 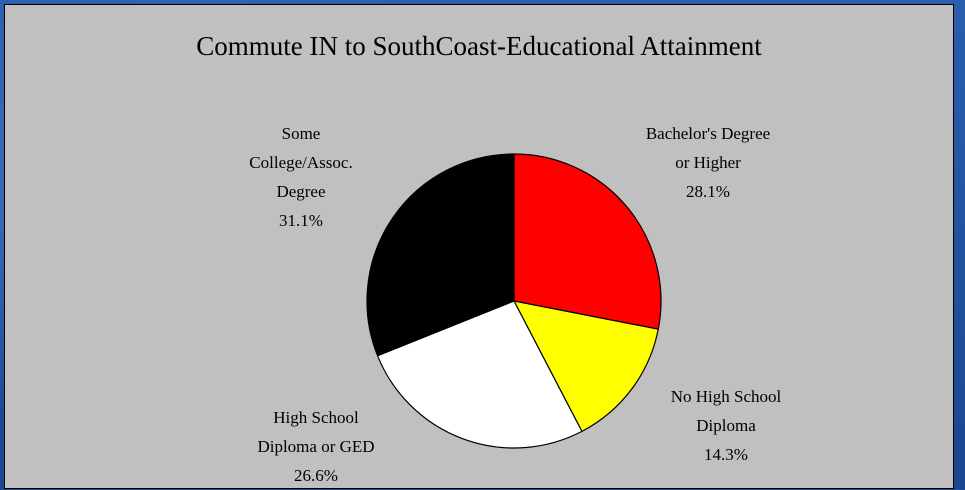 I want to click on slice-value-label: 26.6%, so click(x=316, y=475).